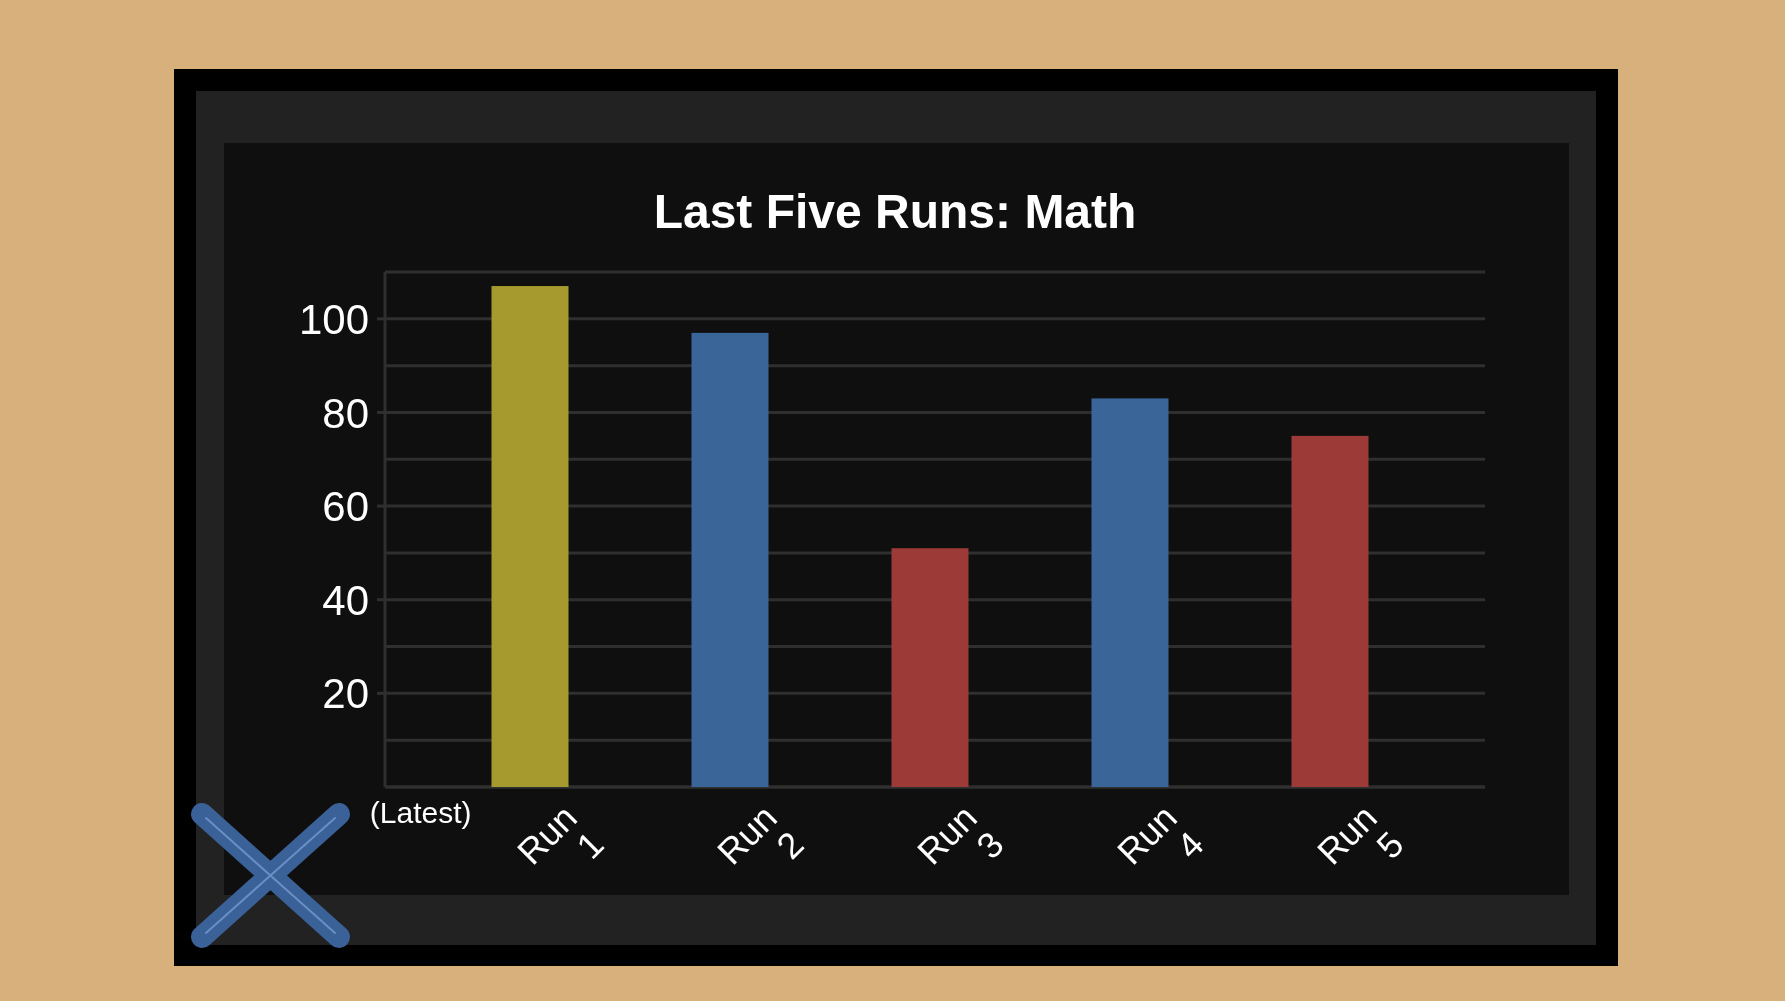  I want to click on x-tick-label: Run 2, so click(760, 834).